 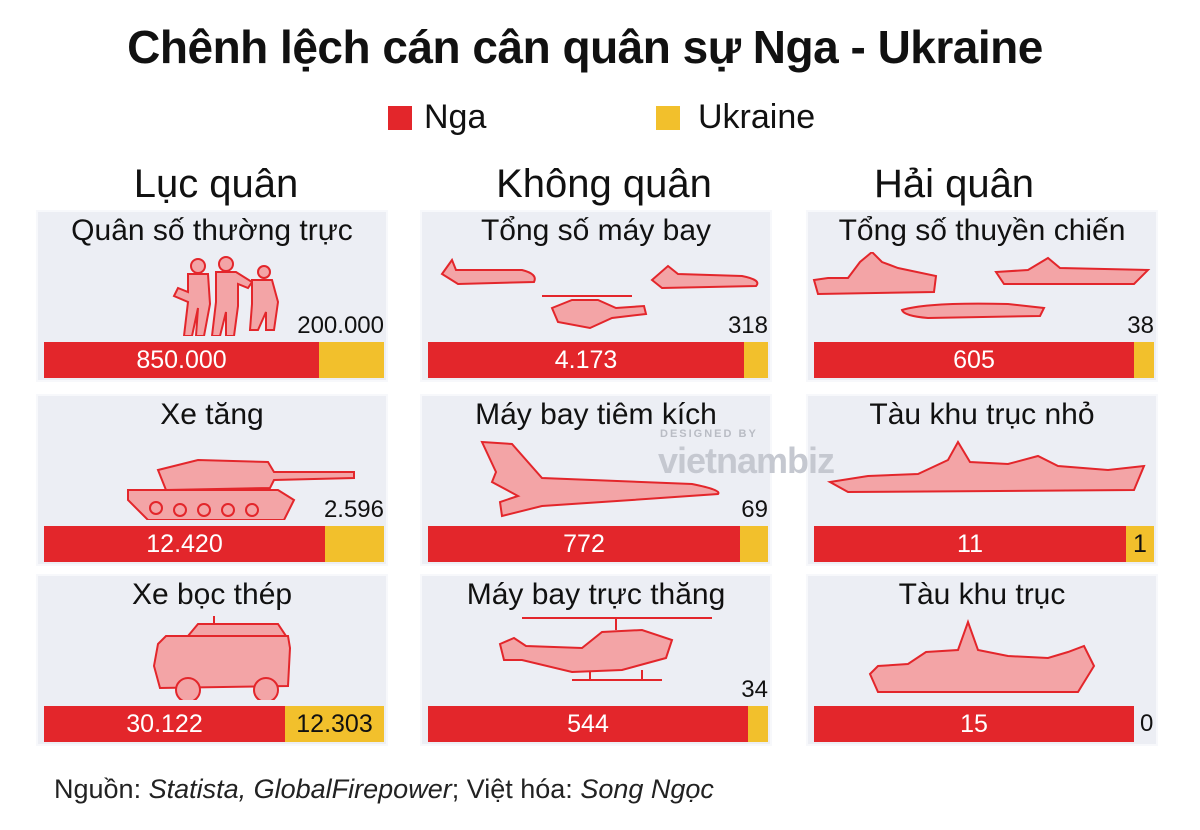 What do you see at coordinates (746, 460) in the screenshot?
I see `watermark-logo: vietnambiz` at bounding box center [746, 460].